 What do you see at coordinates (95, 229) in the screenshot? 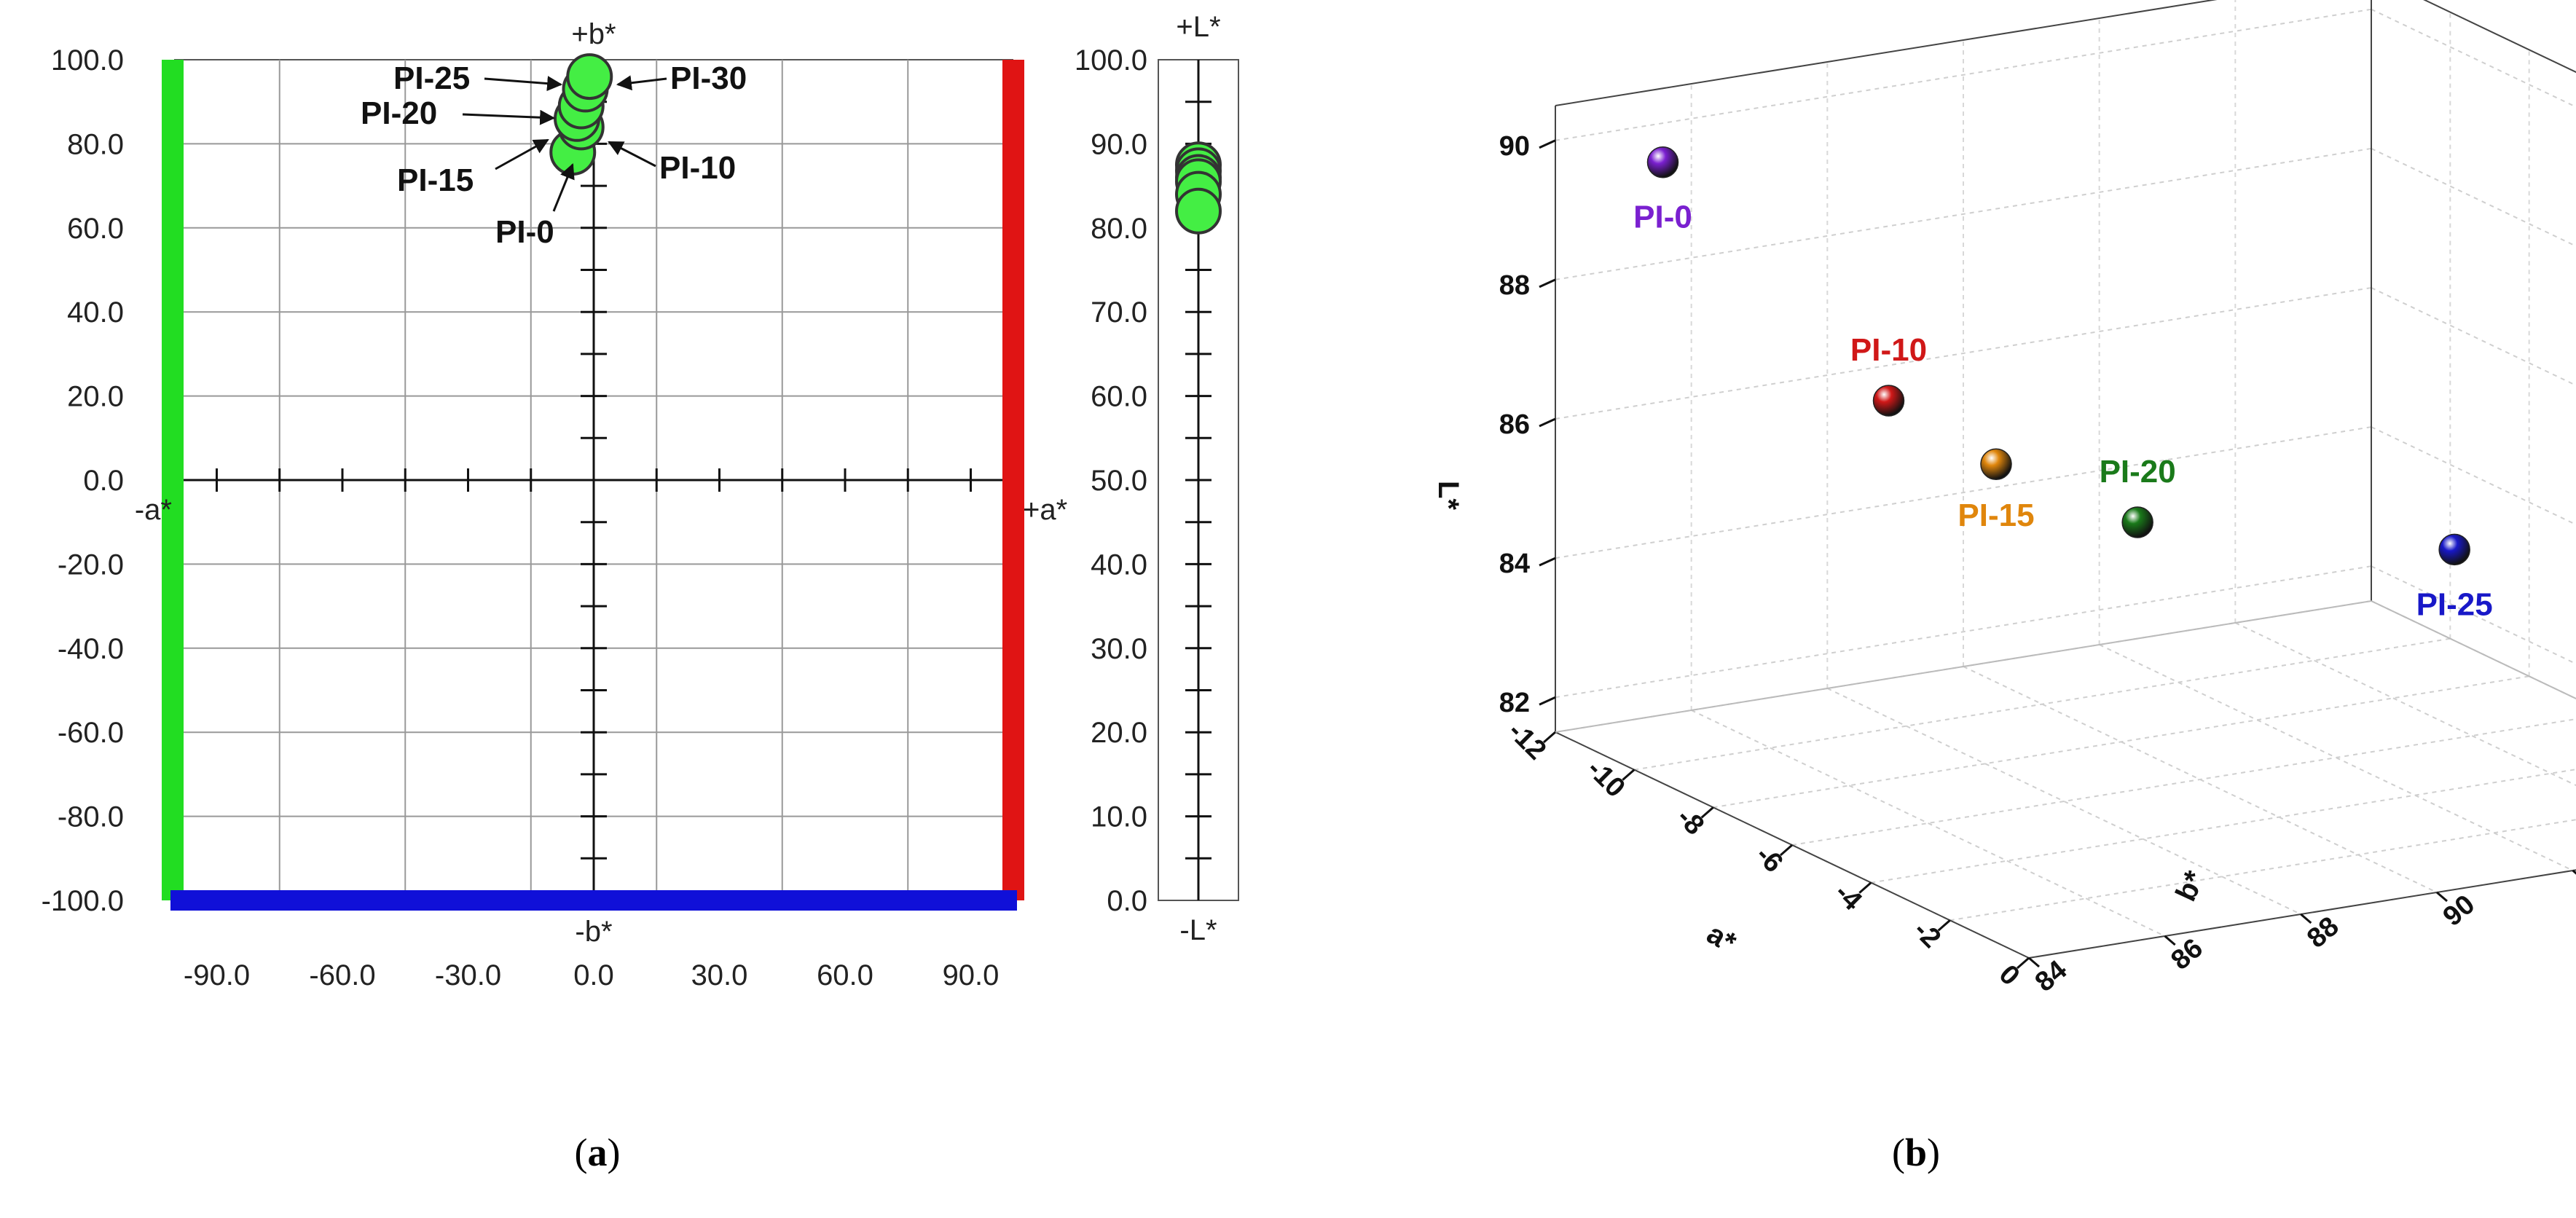
I see `y-tick-label: 60.0` at bounding box center [95, 229].